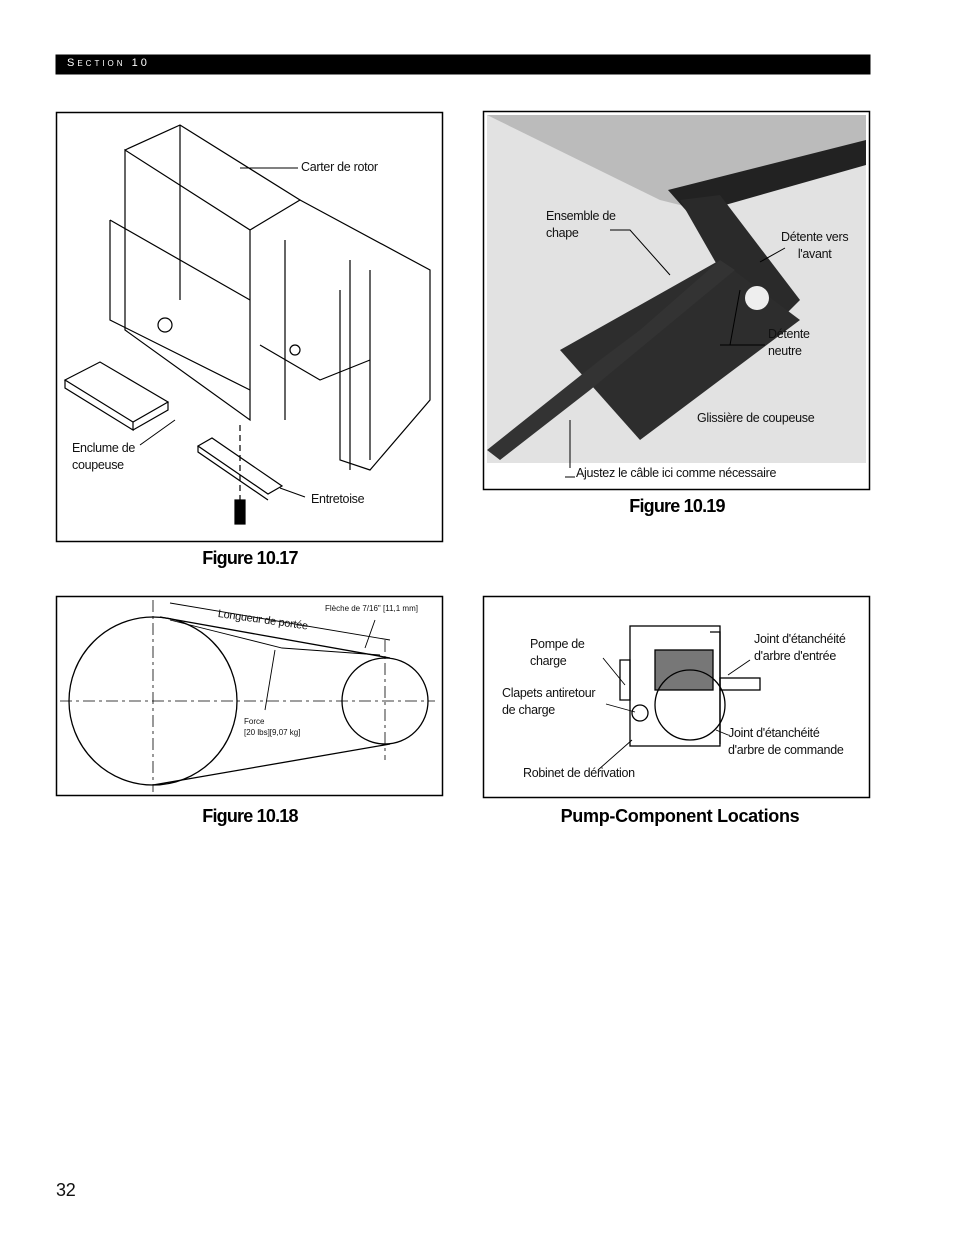 This screenshot has height=1235, width=954. What do you see at coordinates (250, 816) in the screenshot?
I see `figure-caption: Figure 10.18` at bounding box center [250, 816].